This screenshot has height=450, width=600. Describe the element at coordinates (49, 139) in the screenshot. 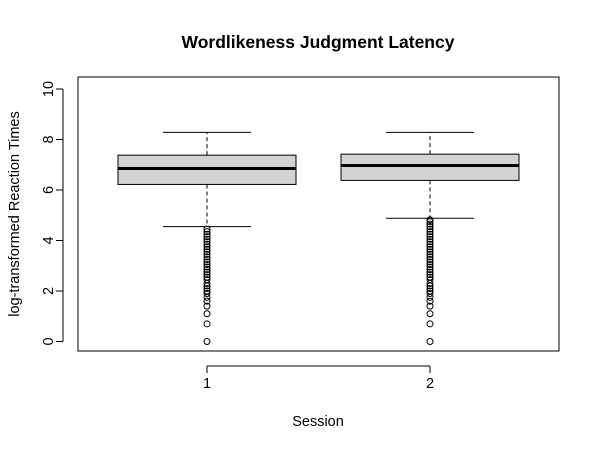

I see `y-tick-label: 8` at that location.